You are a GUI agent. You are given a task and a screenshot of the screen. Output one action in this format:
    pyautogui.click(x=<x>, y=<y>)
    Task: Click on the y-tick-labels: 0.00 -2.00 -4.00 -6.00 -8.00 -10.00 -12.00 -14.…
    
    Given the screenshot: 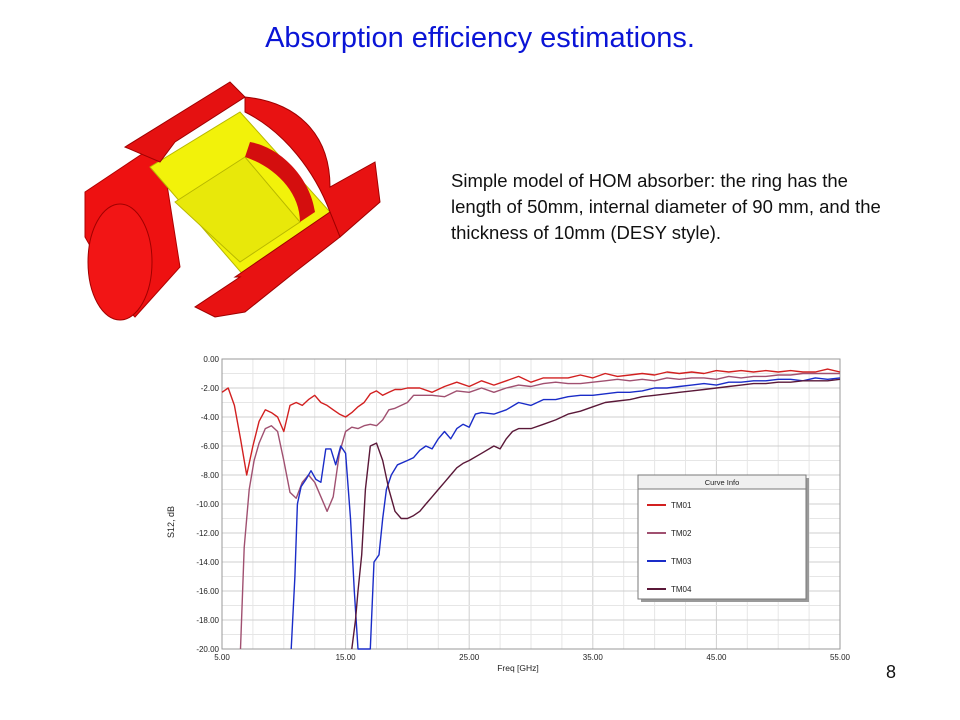 What is the action you would take?
    pyautogui.click(x=207, y=504)
    